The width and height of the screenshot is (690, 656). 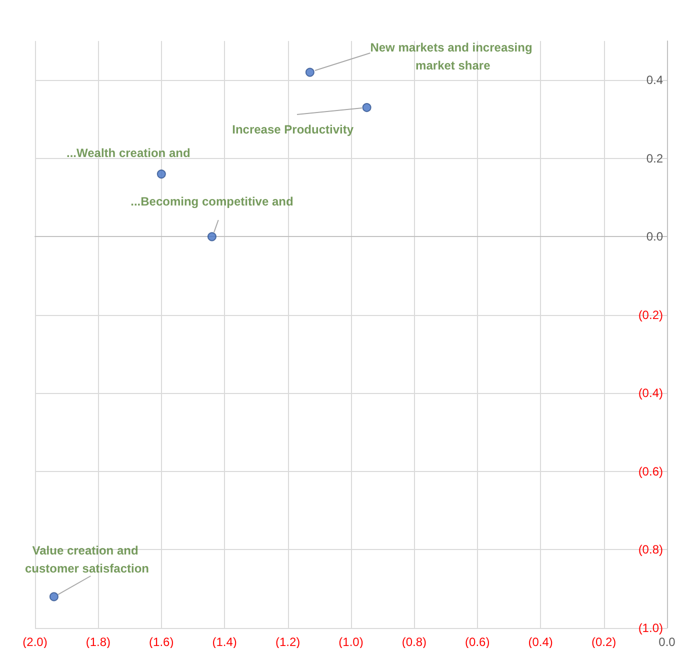 What do you see at coordinates (667, 642) in the screenshot?
I see `x-tick-label: 0.0` at bounding box center [667, 642].